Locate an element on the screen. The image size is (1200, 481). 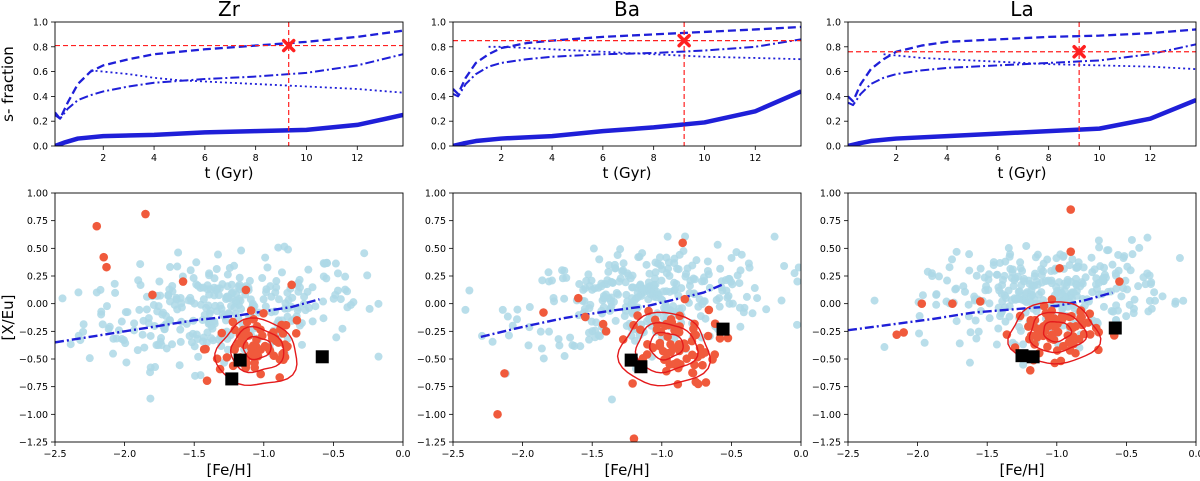
x-tick-label: 0.0 is located at coordinates (402, 454).